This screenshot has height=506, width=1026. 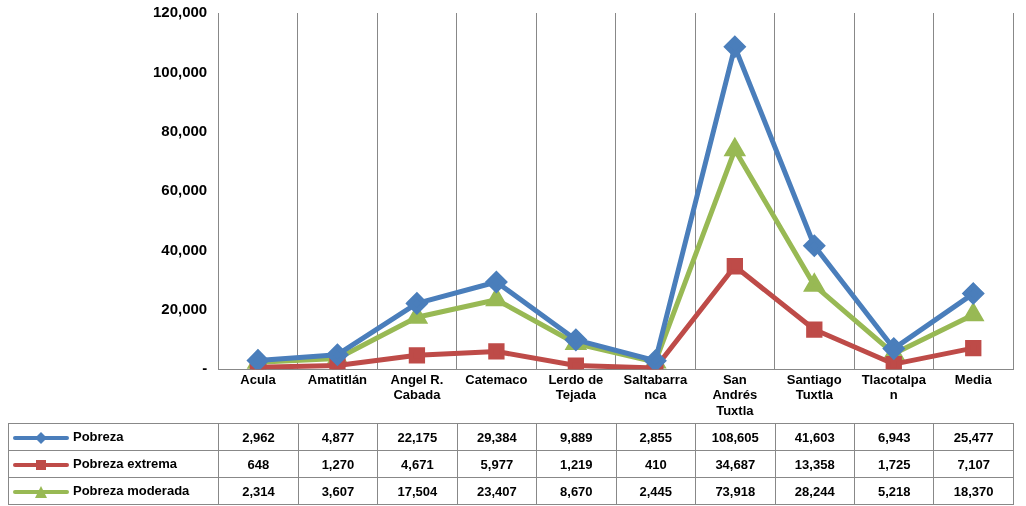 What do you see at coordinates (184, 249) in the screenshot?
I see `y-tick-label: 40,000` at bounding box center [184, 249].